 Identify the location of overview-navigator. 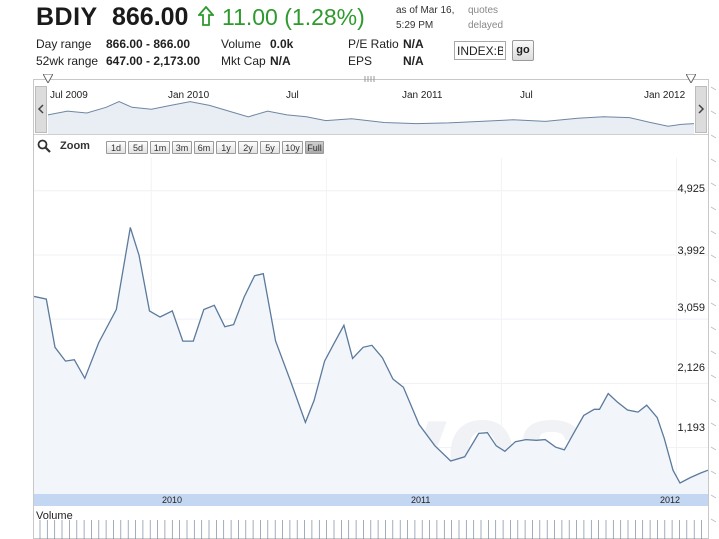
(371, 110).